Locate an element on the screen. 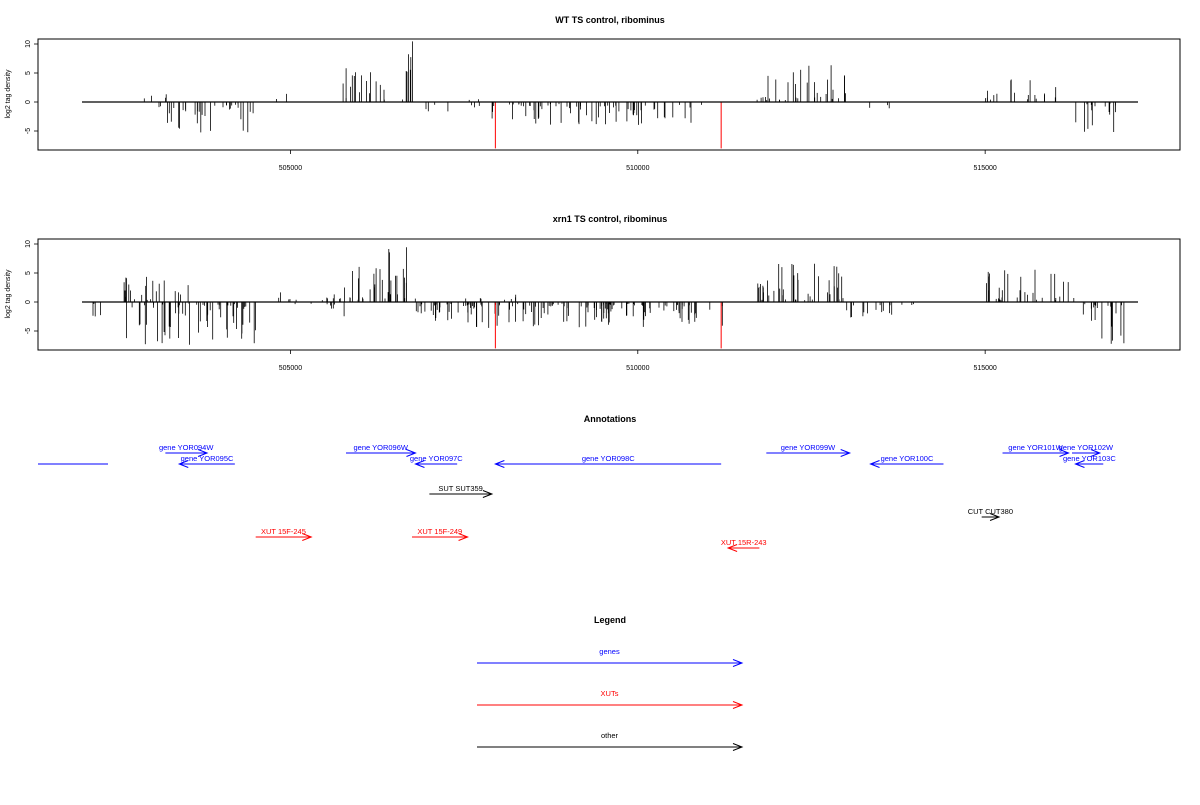 The image size is (1200, 805). feature-label: gene YOR095C is located at coordinates (207, 458).